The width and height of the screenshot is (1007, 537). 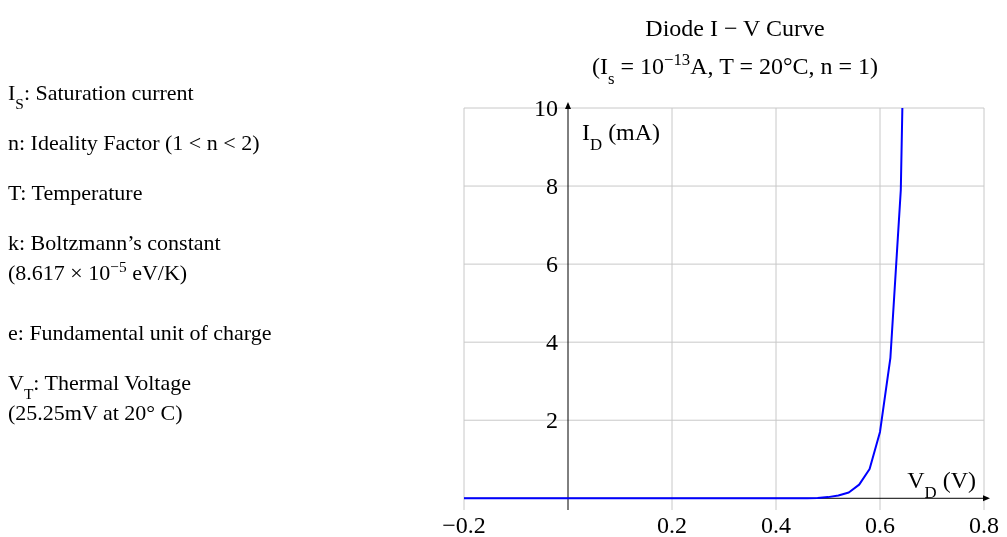 I want to click on text: k: Boltzmann’s constant (8.617 × 10$^{−5}$ eV/K), so click(x=114, y=257).